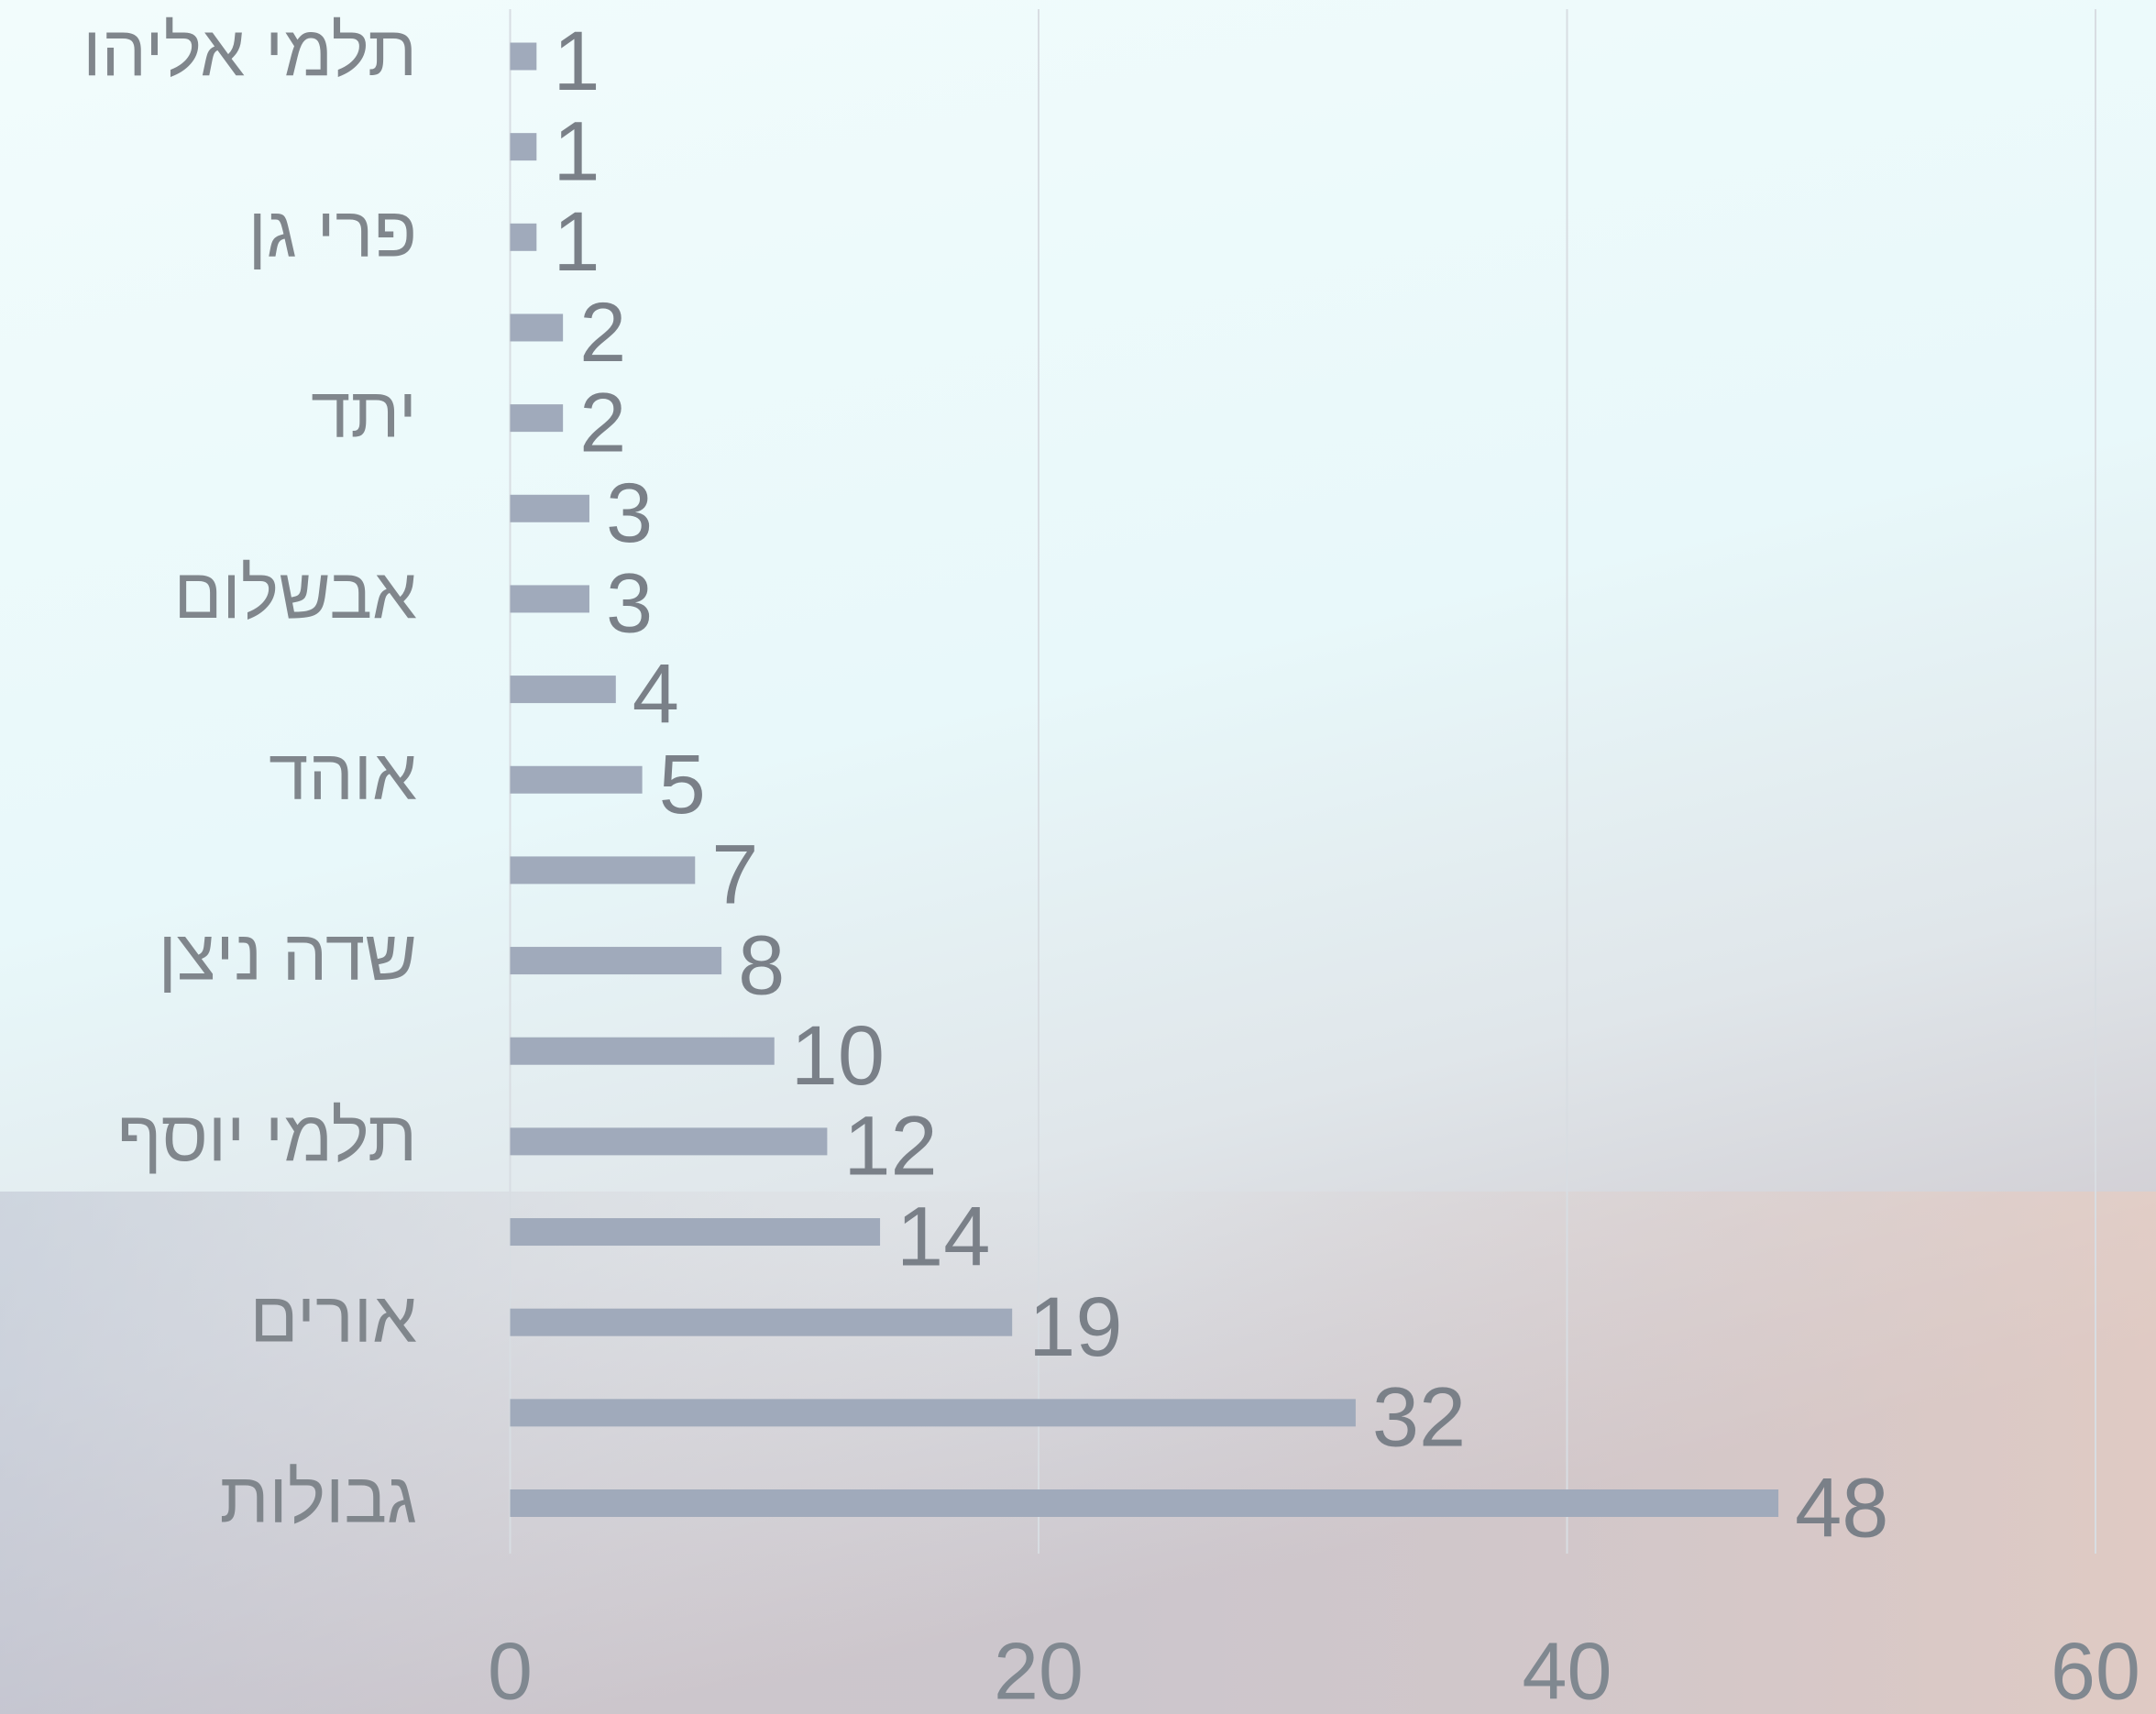  What do you see at coordinates (943, 1236) in the screenshot?
I see `value-label: 14` at bounding box center [943, 1236].